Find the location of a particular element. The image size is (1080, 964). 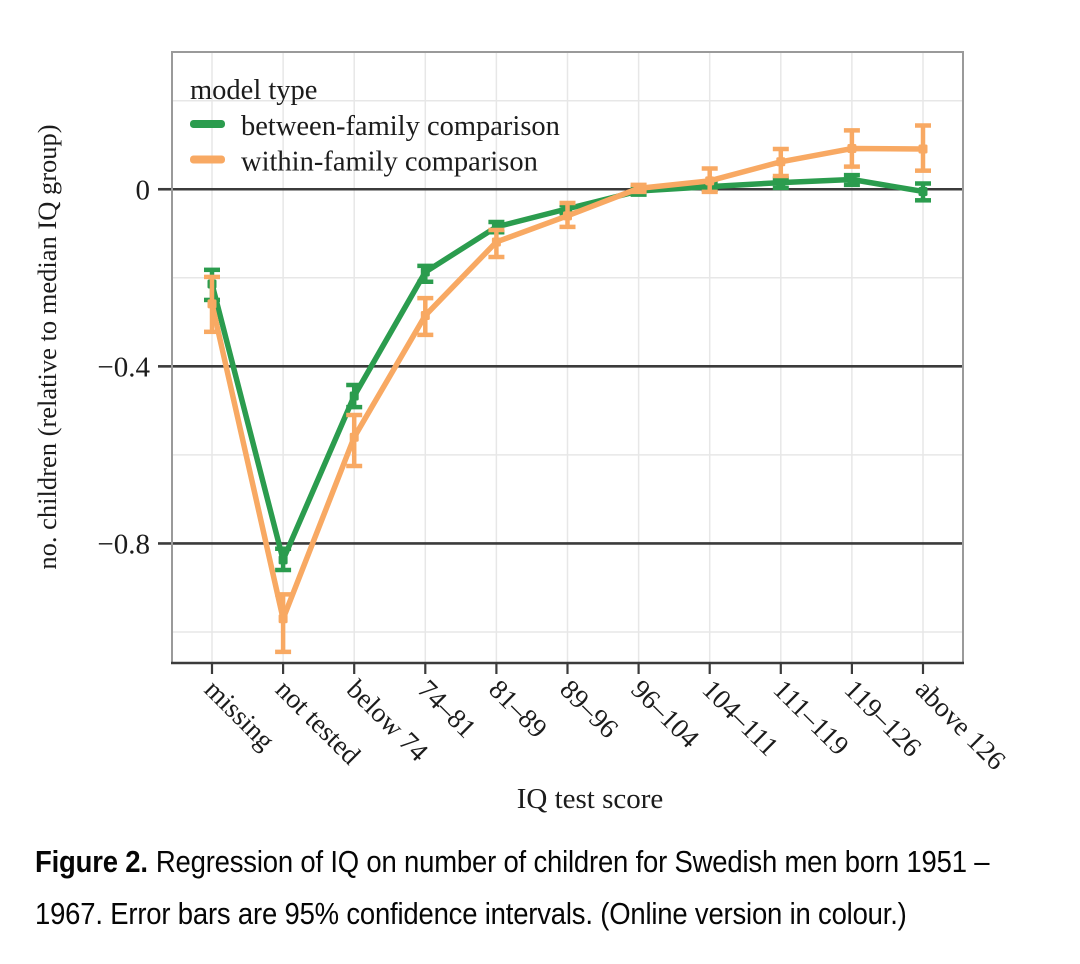

legend-label: within-family comparison is located at coordinates (389, 162).